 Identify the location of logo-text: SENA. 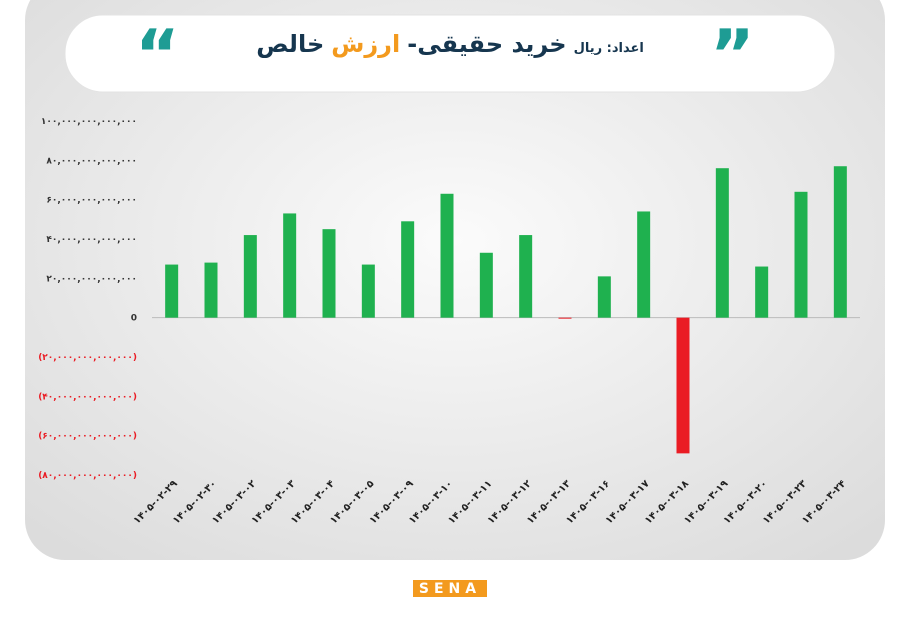
(450, 589).